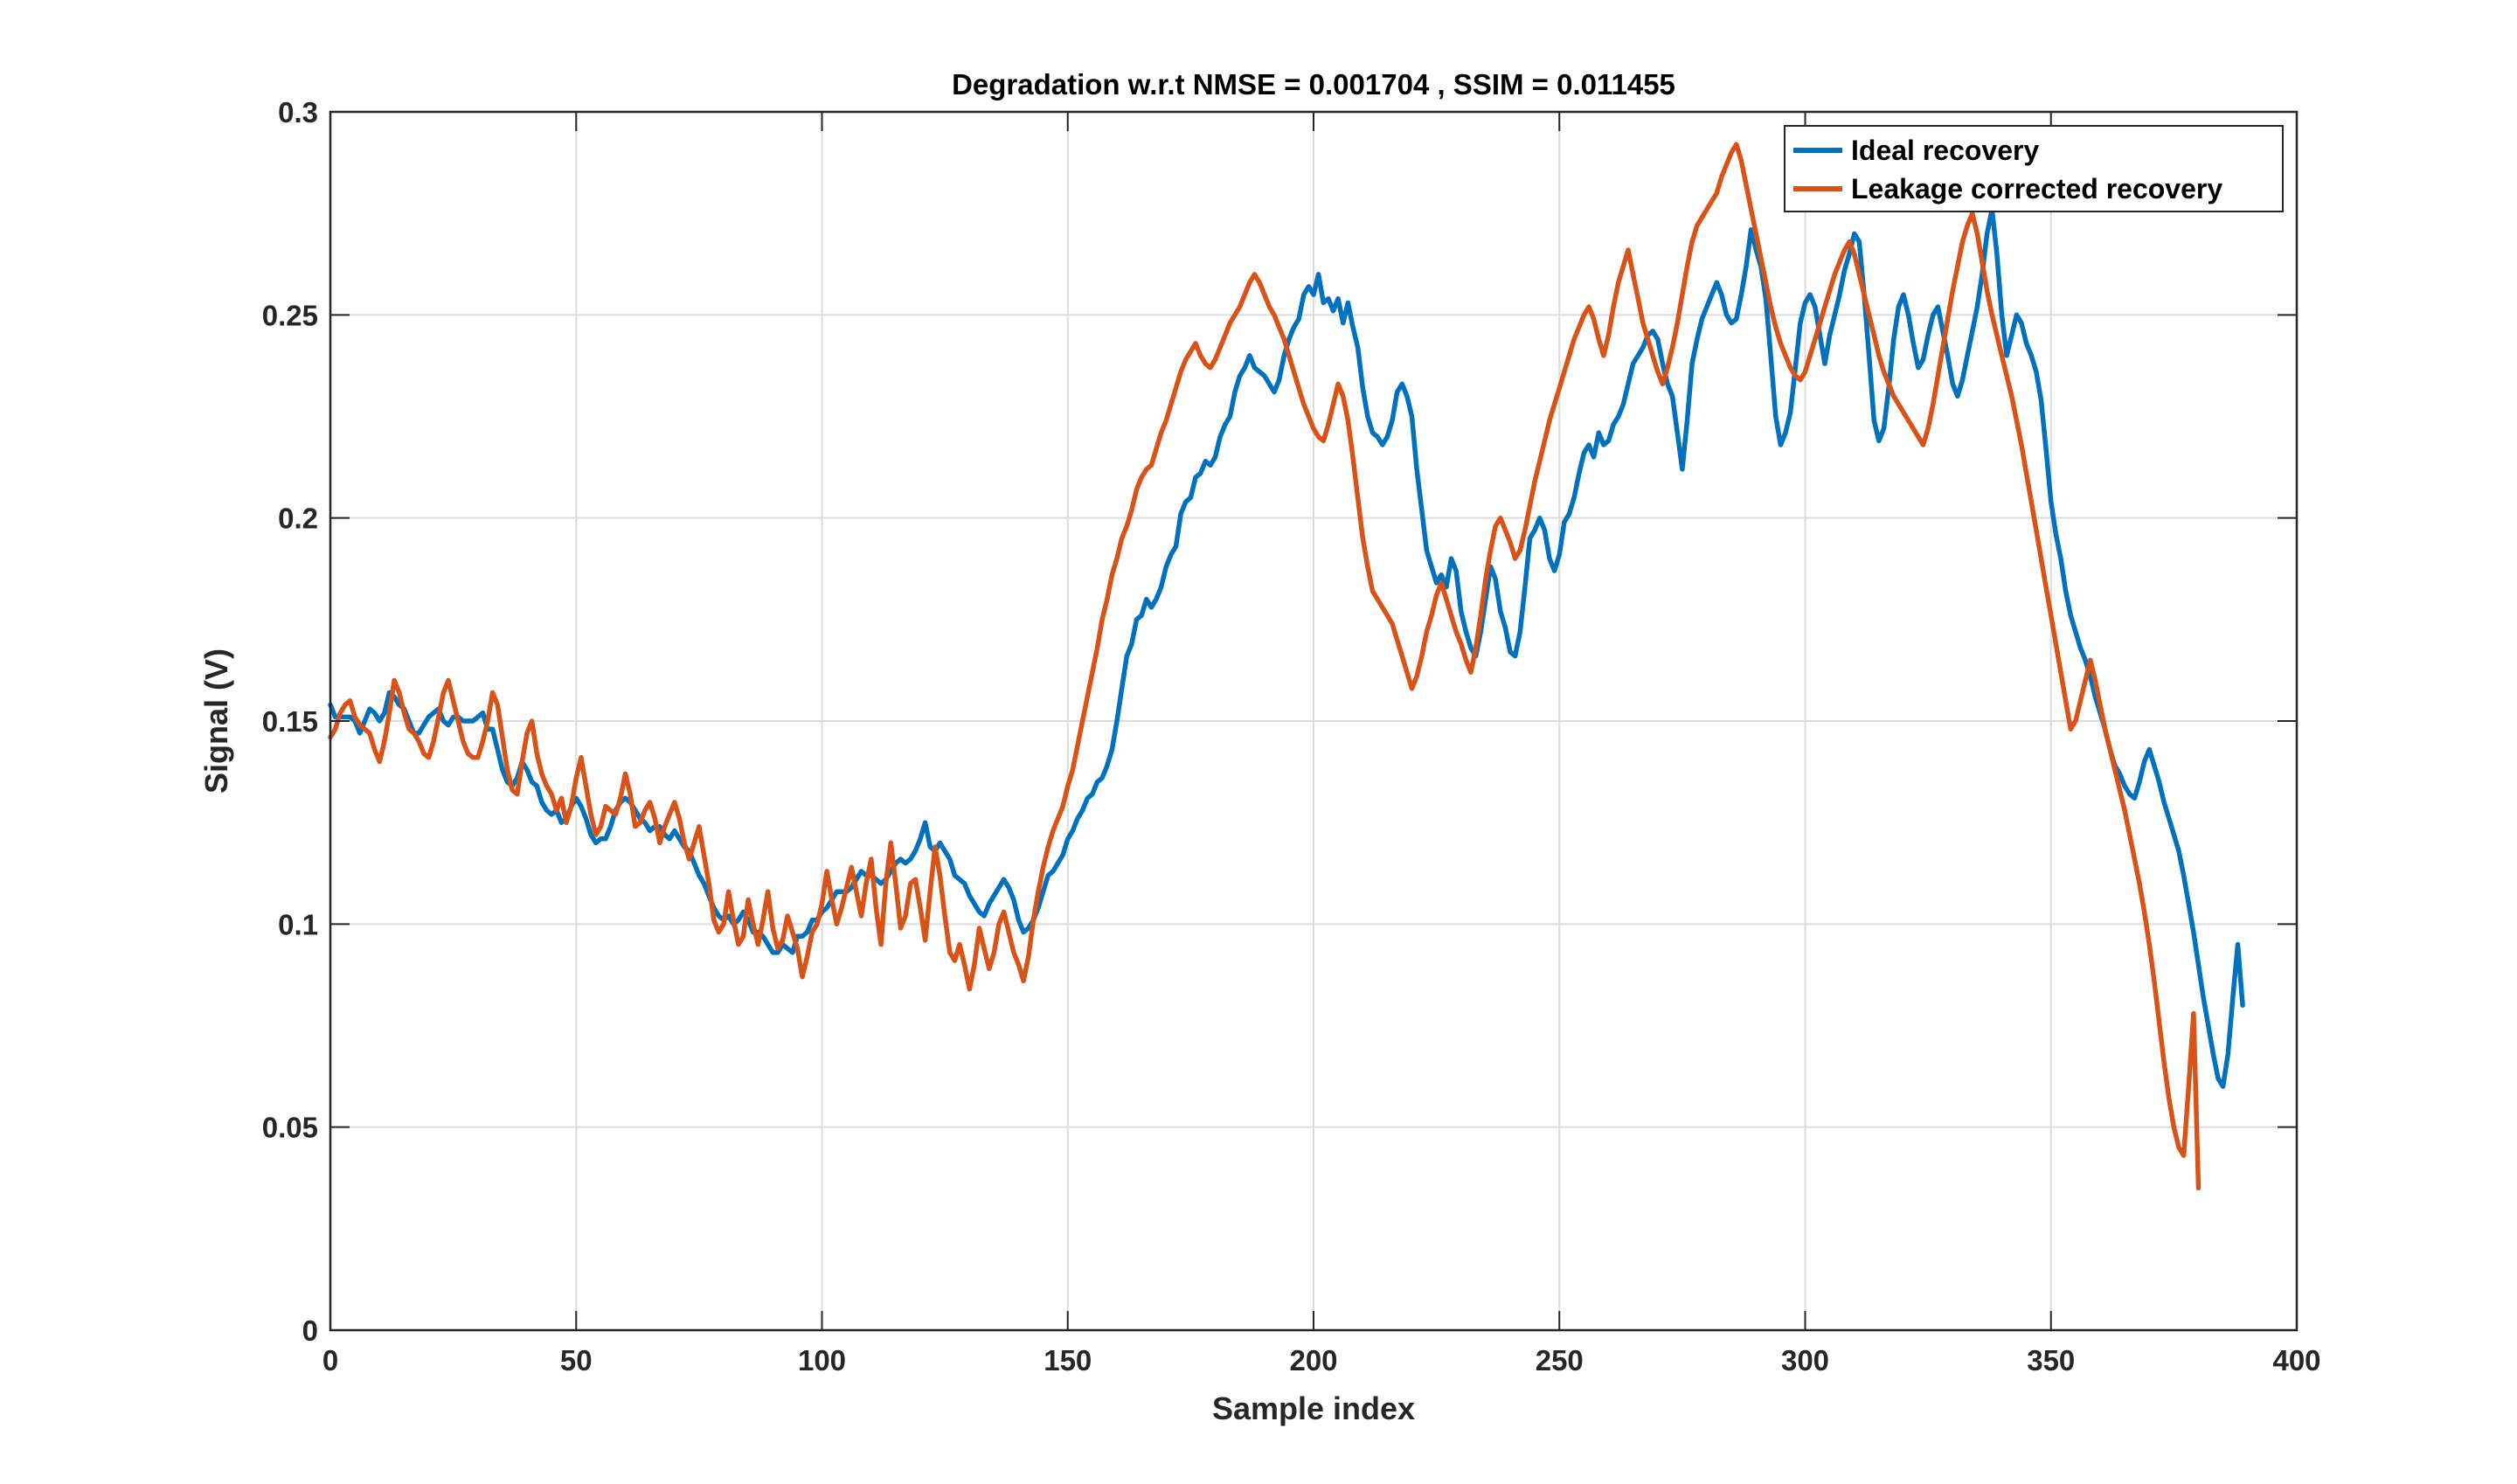 The width and height of the screenshot is (2517, 1484). Describe the element at coordinates (298, 924) in the screenshot. I see `y-tick-label: 0.1` at that location.